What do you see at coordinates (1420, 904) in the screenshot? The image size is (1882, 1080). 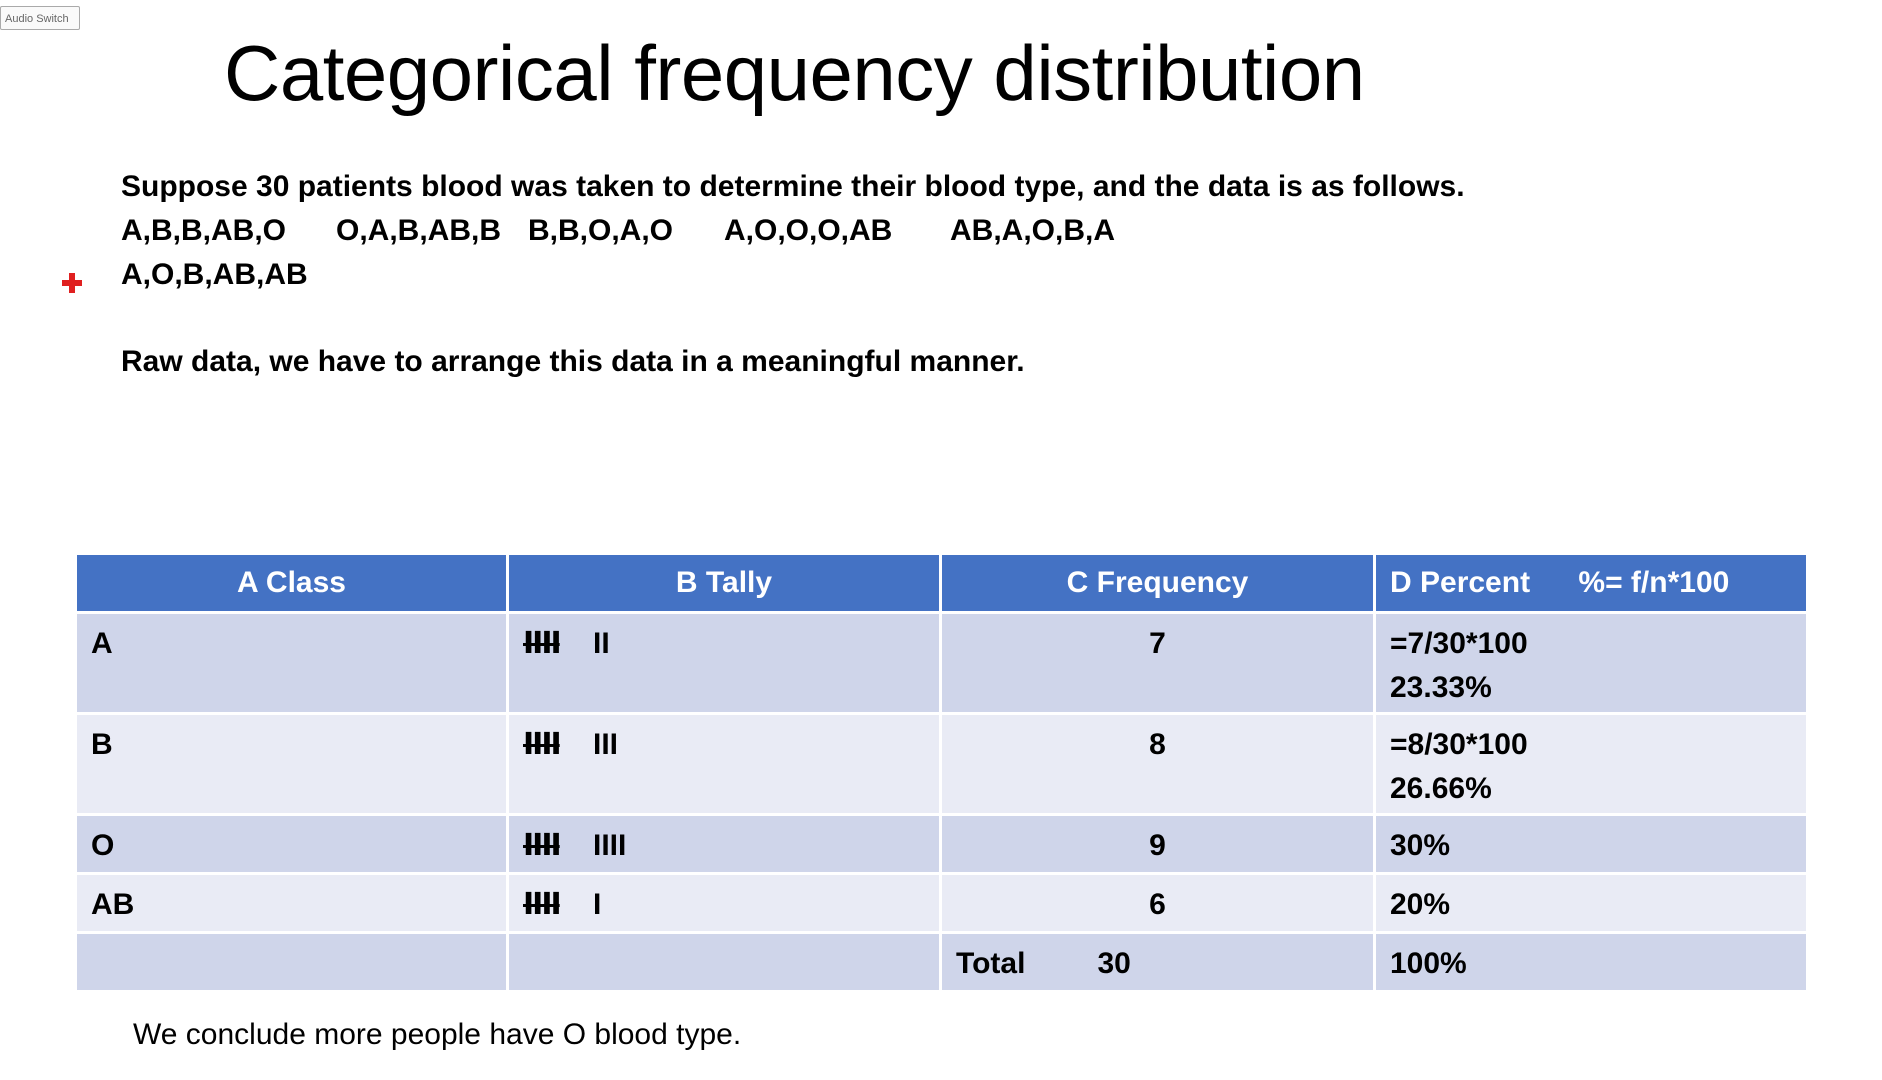 I see `percent-value: 20%` at bounding box center [1420, 904].